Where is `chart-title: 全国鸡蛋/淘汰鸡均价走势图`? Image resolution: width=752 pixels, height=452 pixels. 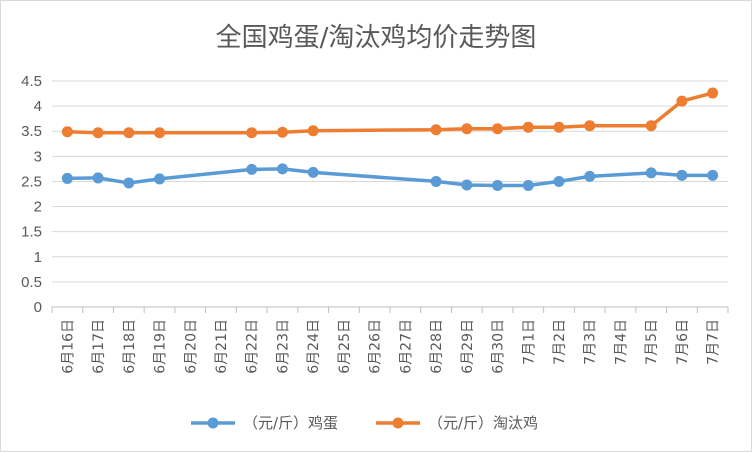 chart-title: 全国鸡蛋/淘汰鸡均价走势图 is located at coordinates (376, 38).